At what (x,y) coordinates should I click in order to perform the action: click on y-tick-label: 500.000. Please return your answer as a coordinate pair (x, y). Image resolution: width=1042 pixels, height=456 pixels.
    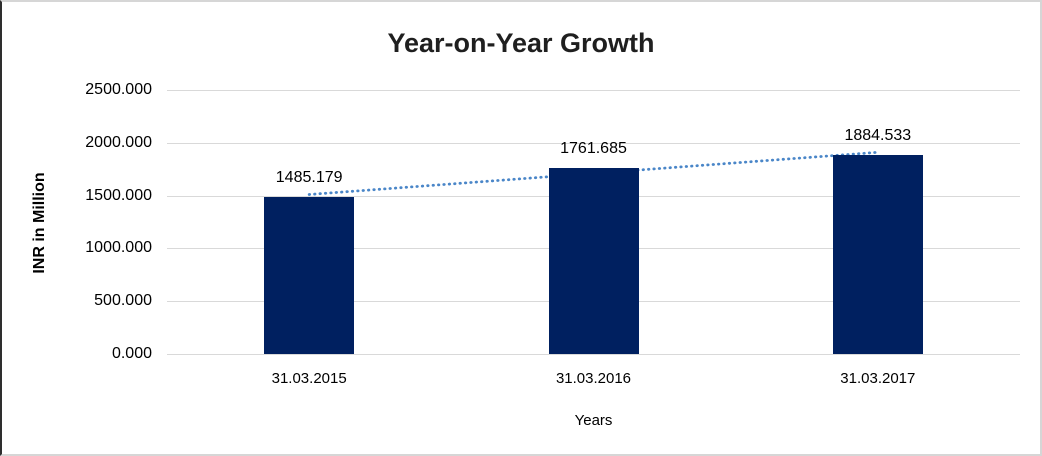
    Looking at the image, I should click on (123, 301).